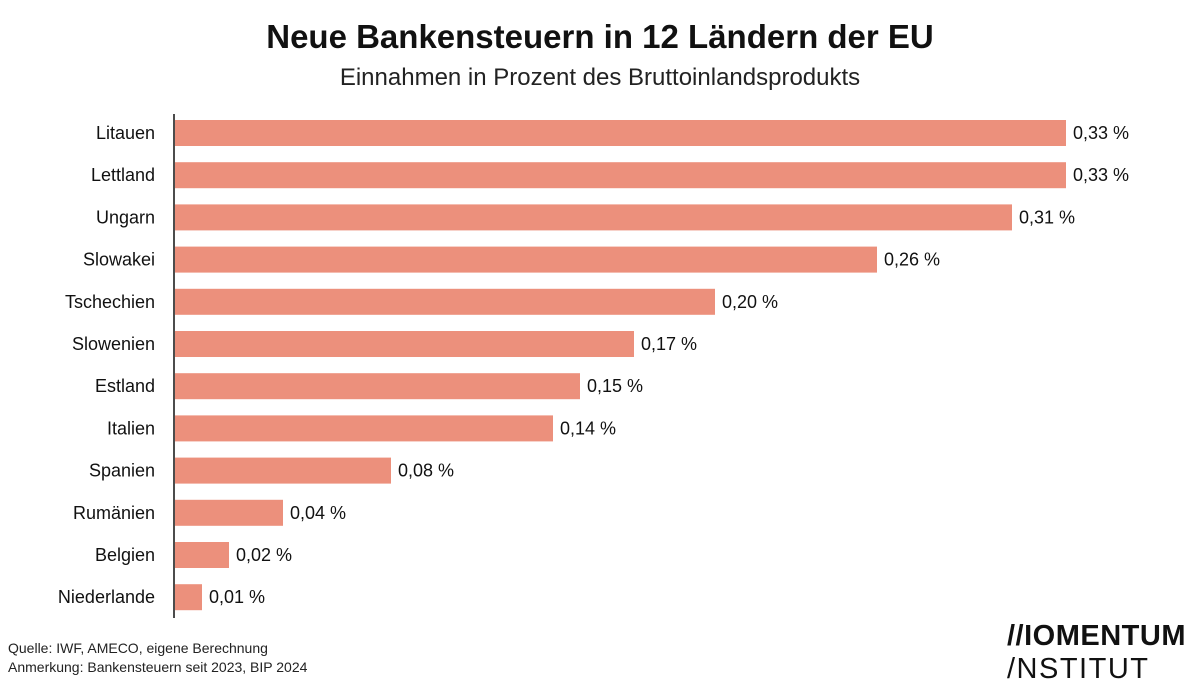  Describe the element at coordinates (122, 471) in the screenshot. I see `category-label: Spanien` at that location.